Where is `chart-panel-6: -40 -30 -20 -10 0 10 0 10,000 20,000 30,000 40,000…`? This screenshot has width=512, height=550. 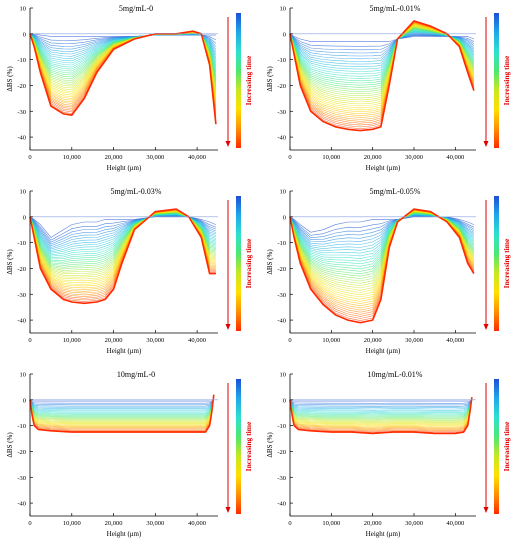
chart-panel-6: -40 -30 -20 -10 0 10 0 10,000 20,000 30,000 40,000… is located at coordinates (388, 454).